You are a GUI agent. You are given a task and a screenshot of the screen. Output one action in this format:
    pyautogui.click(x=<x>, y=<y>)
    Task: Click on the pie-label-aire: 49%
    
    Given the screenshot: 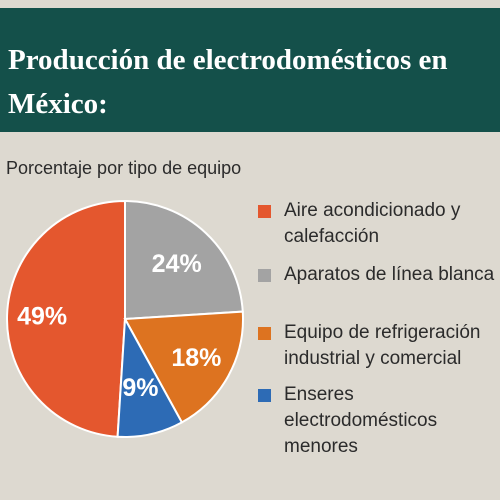 What is the action you would take?
    pyautogui.click(x=42, y=317)
    